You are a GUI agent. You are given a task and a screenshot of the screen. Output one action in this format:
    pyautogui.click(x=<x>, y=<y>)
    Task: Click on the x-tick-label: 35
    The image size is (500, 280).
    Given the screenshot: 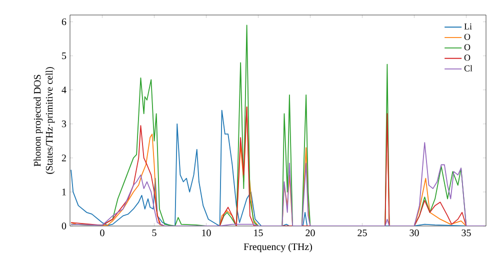 What is the action you would take?
    pyautogui.click(x=466, y=233)
    